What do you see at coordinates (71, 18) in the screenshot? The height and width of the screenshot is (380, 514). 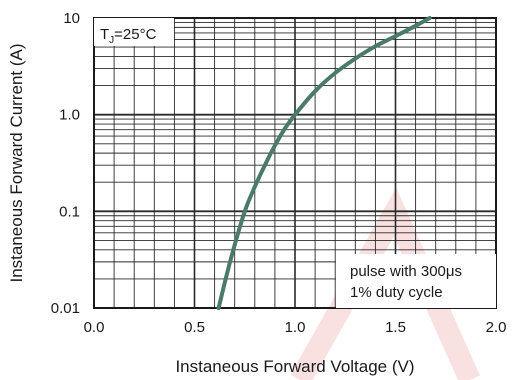 I see `y-tick-label: 10` at bounding box center [71, 18].